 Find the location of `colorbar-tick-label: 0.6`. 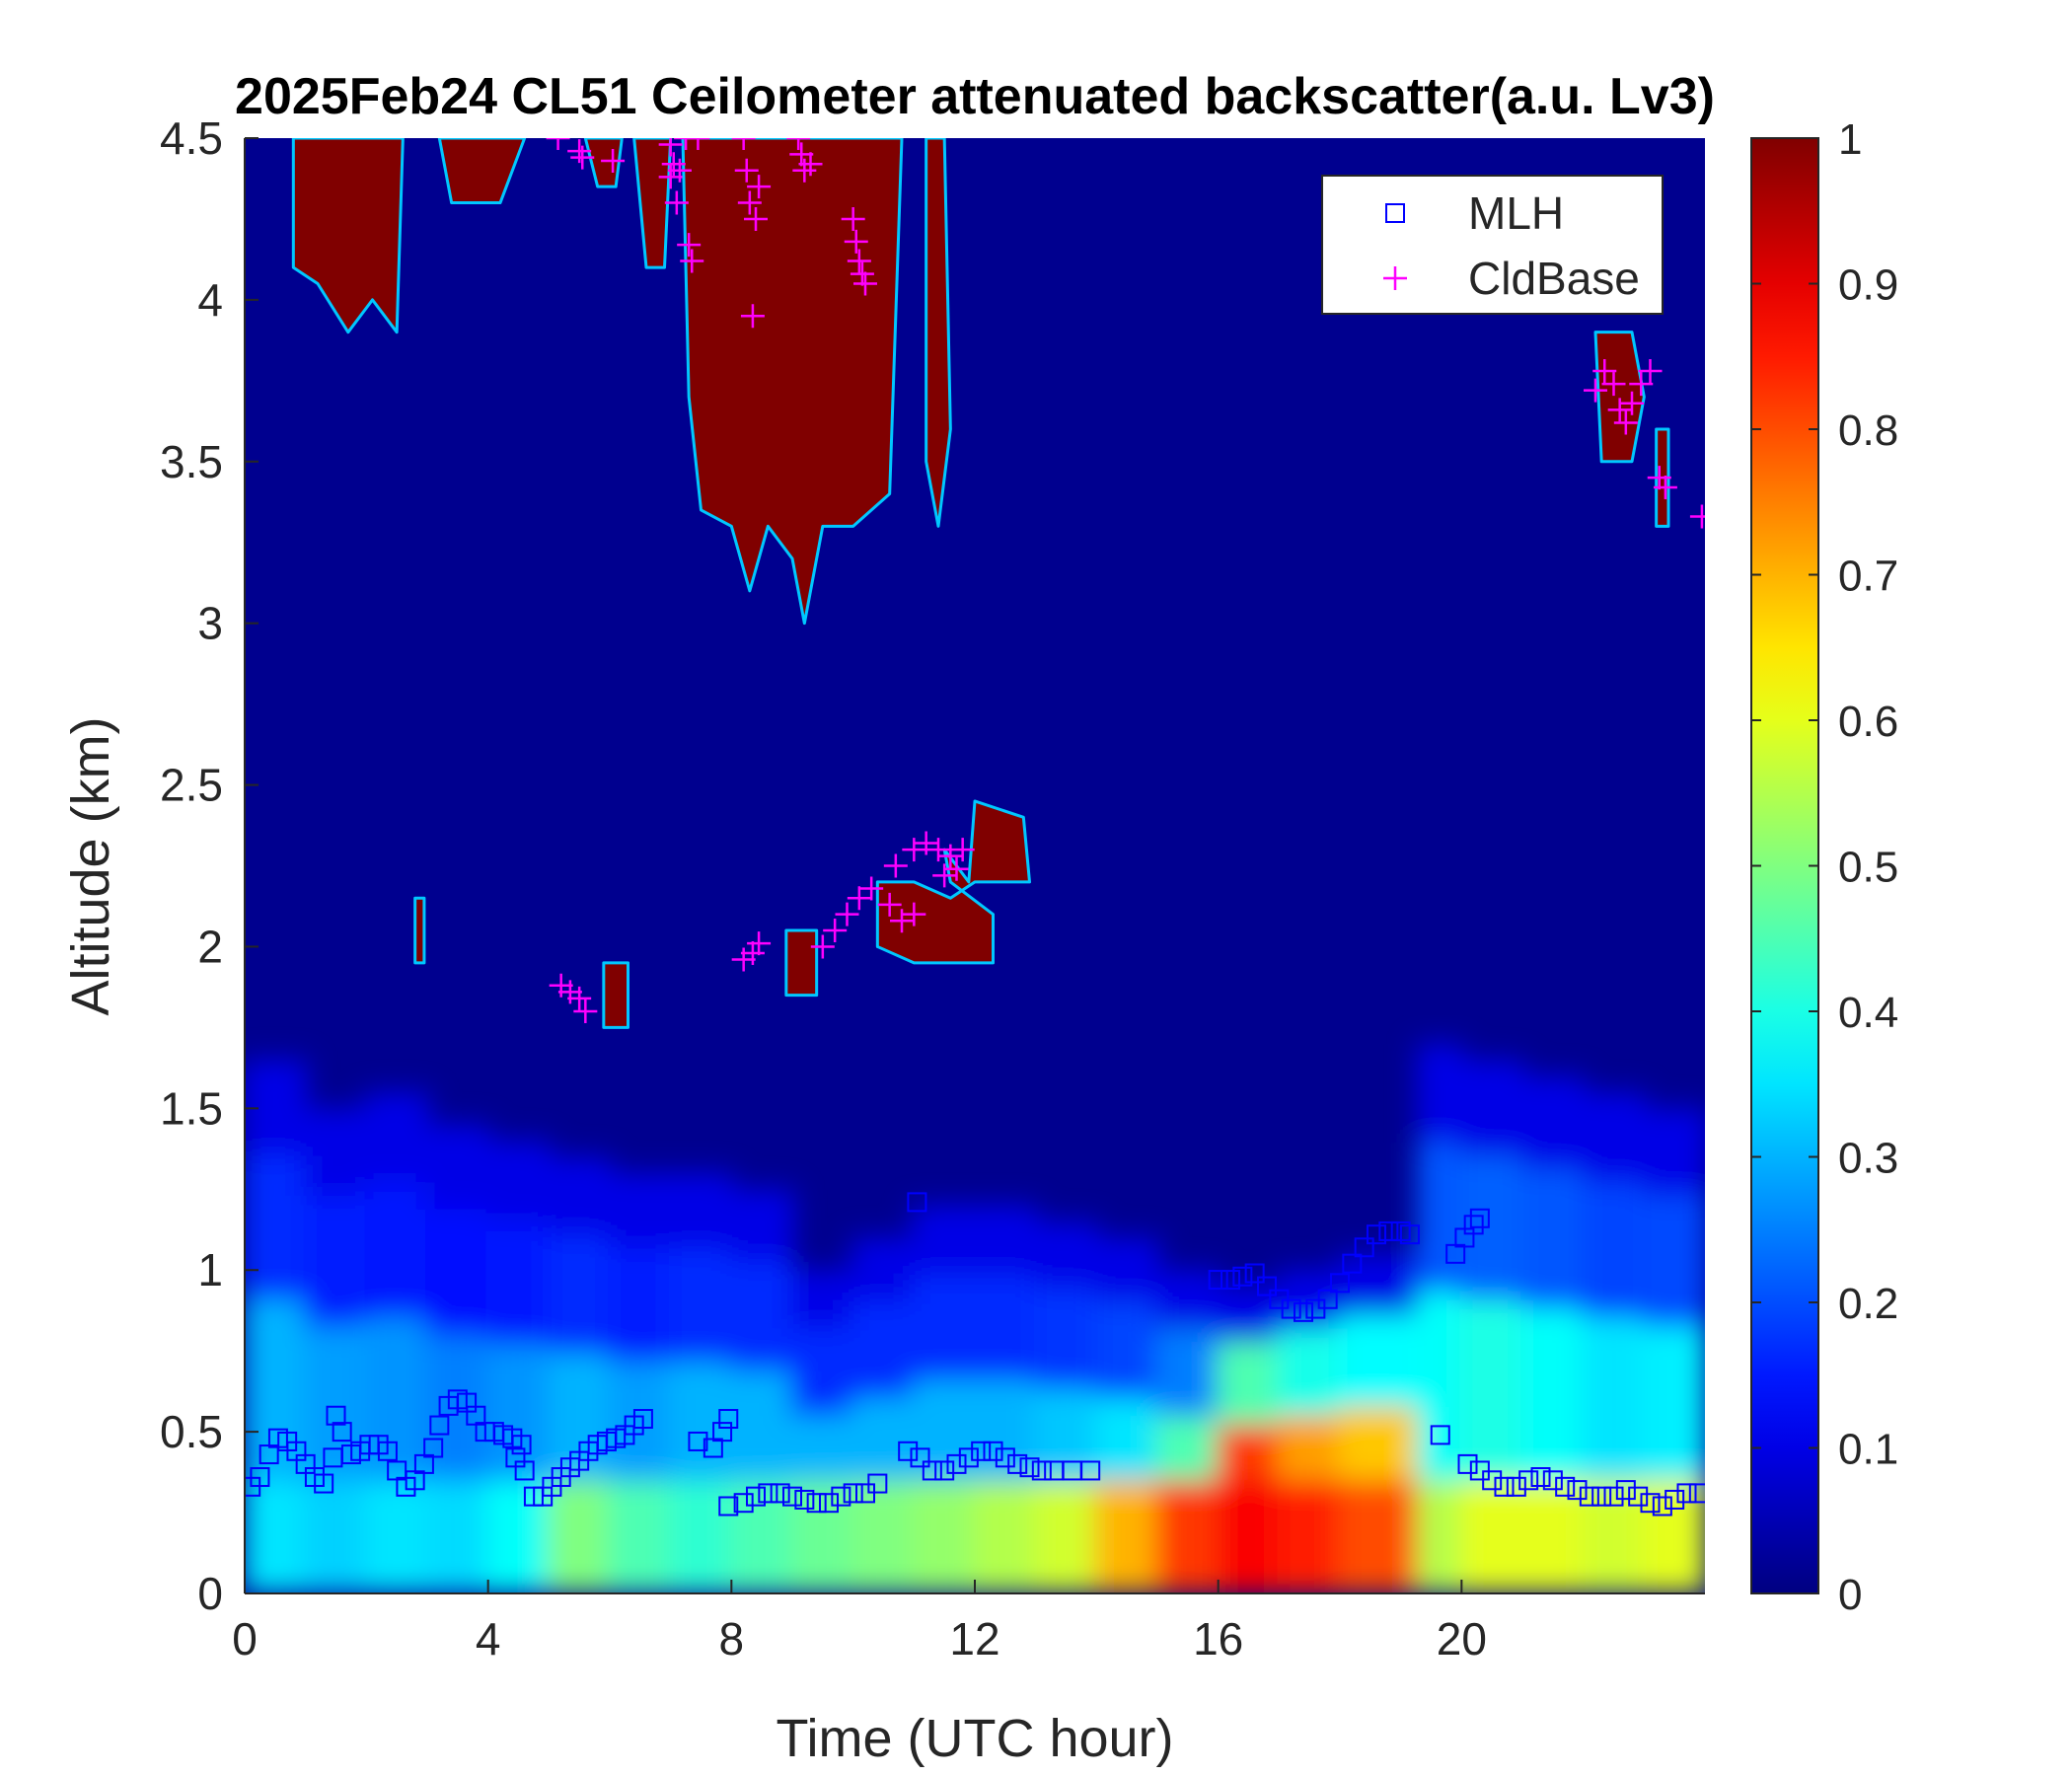

colorbar-tick-label: 0.6 is located at coordinates (1868, 722).